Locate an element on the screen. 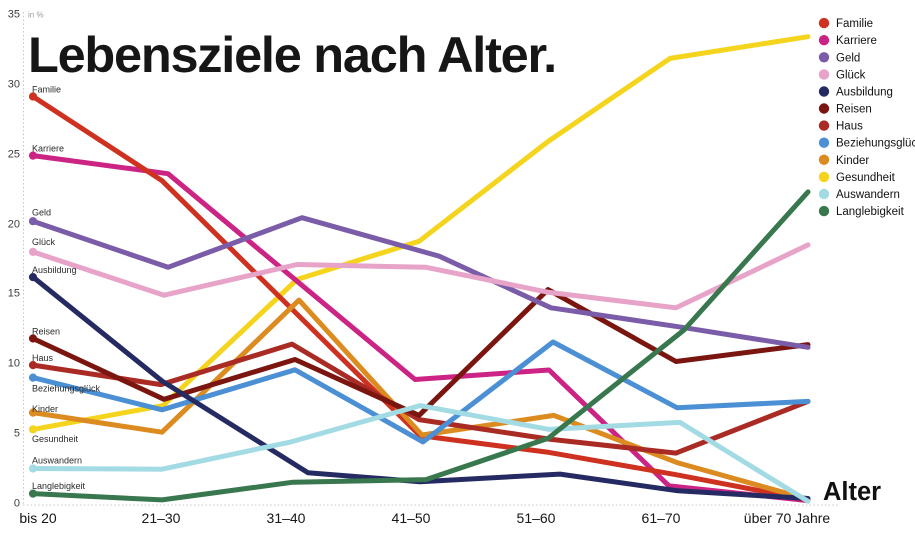 The height and width of the screenshot is (533, 915). svg-text: 15 is located at coordinates (14, 294).